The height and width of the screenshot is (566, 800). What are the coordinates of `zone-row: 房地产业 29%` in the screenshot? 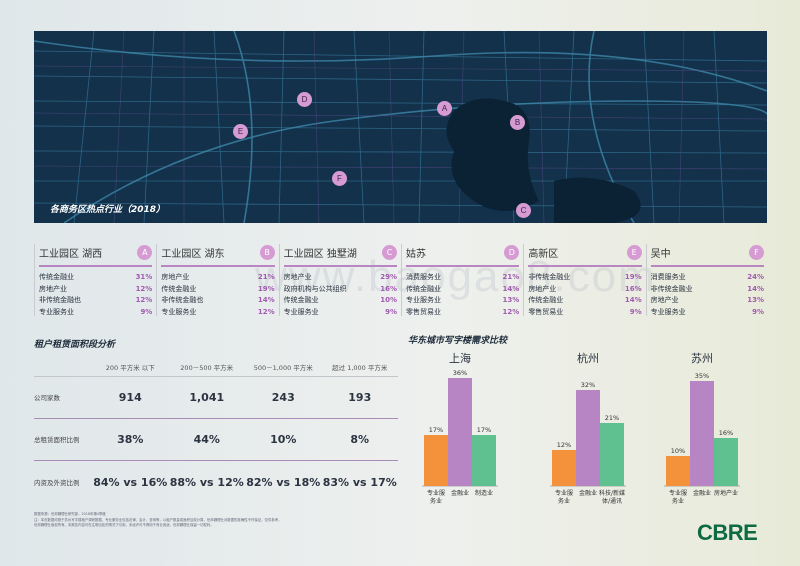 It's located at (340, 278).